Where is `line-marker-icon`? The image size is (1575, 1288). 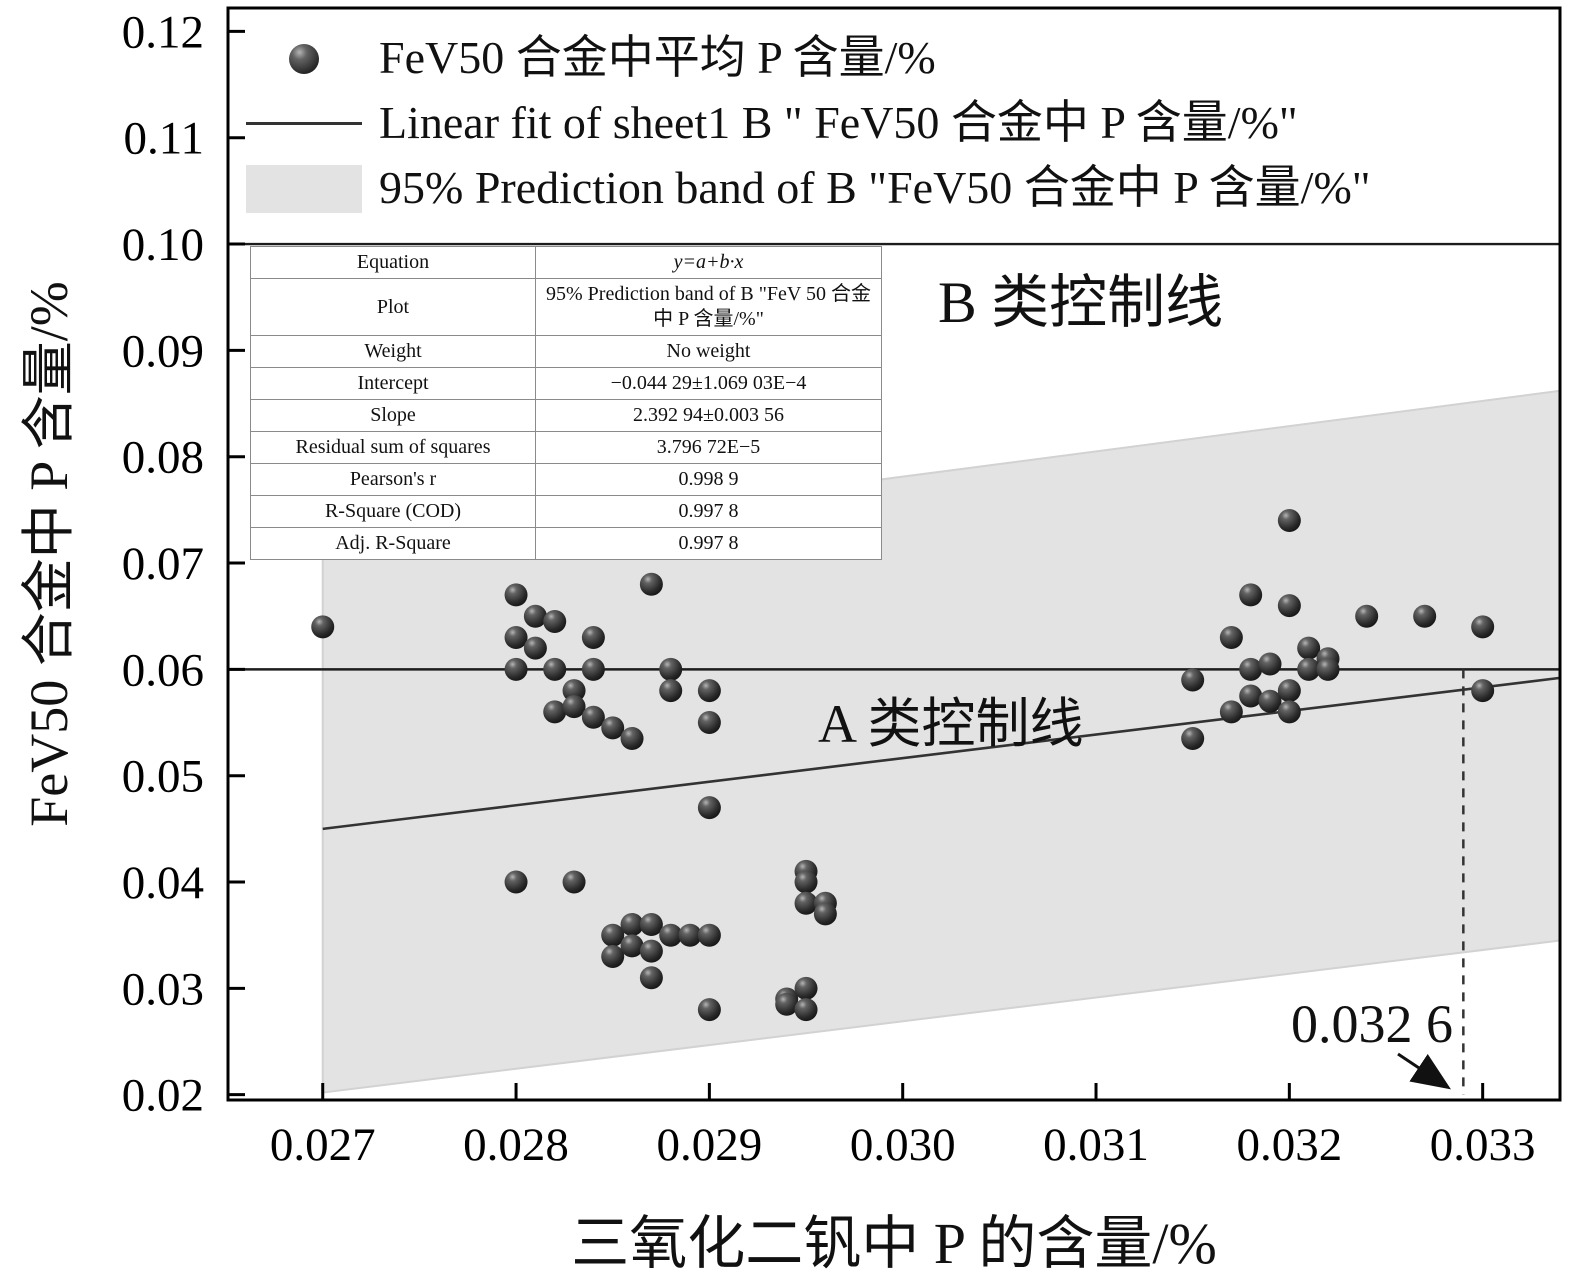 line-marker-icon is located at coordinates (304, 123).